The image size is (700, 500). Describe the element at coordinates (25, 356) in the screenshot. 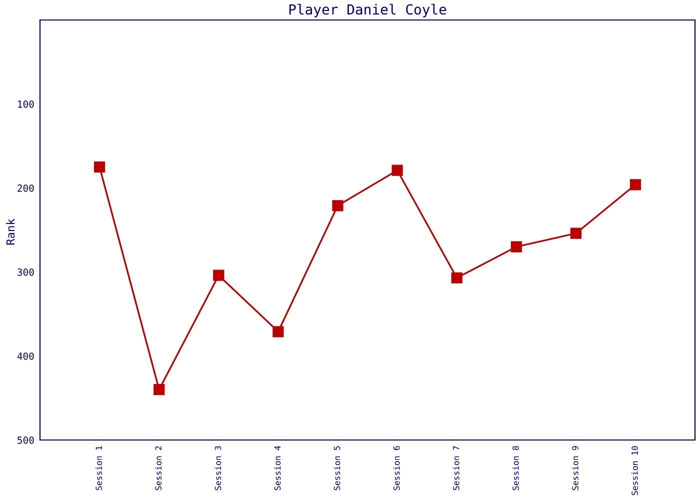

I see `y-tick-label: 400` at that location.